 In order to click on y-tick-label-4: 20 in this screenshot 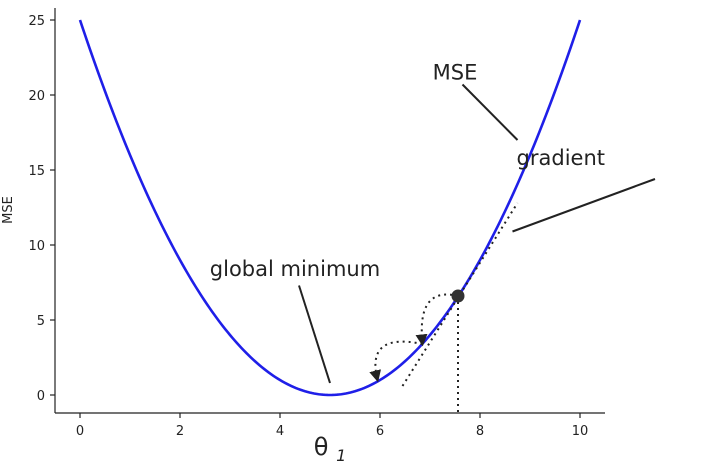, I will do `click(36, 96)`.